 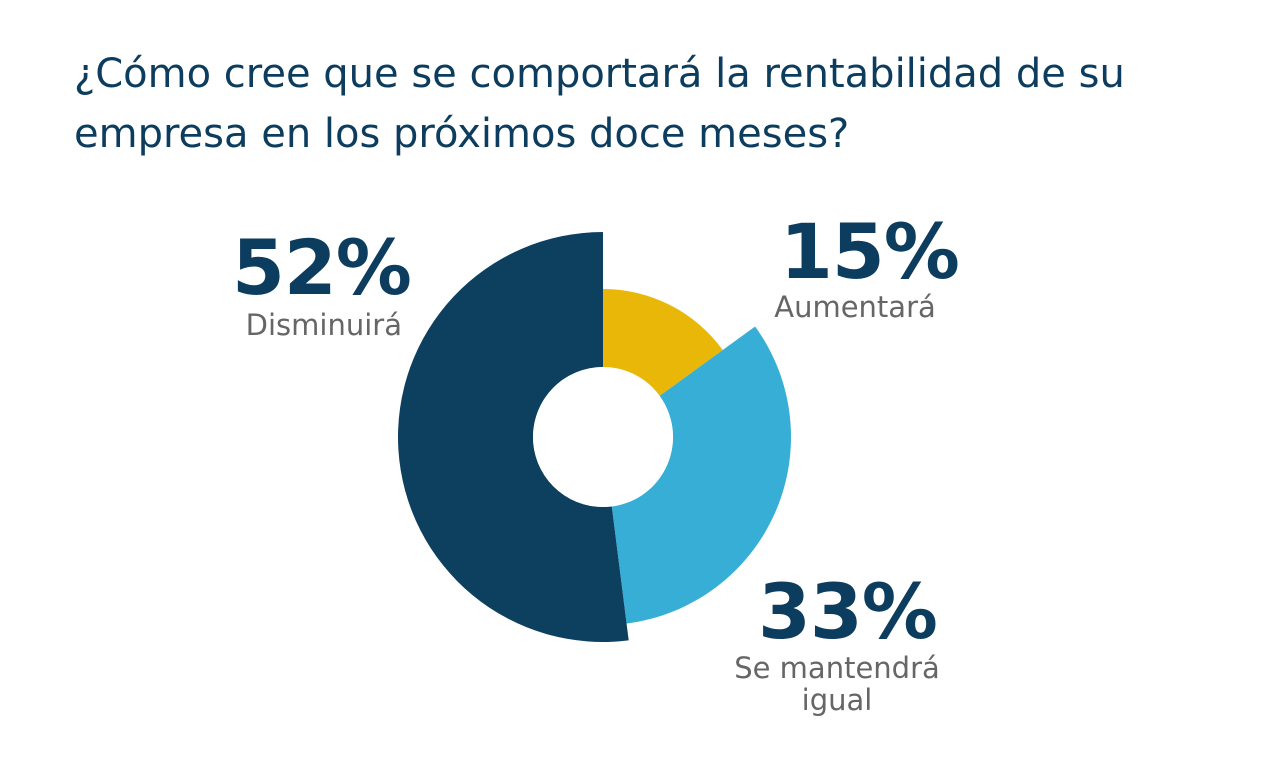 I want to click on value-label-se-mantendra-igual: 33%, so click(x=848, y=611).